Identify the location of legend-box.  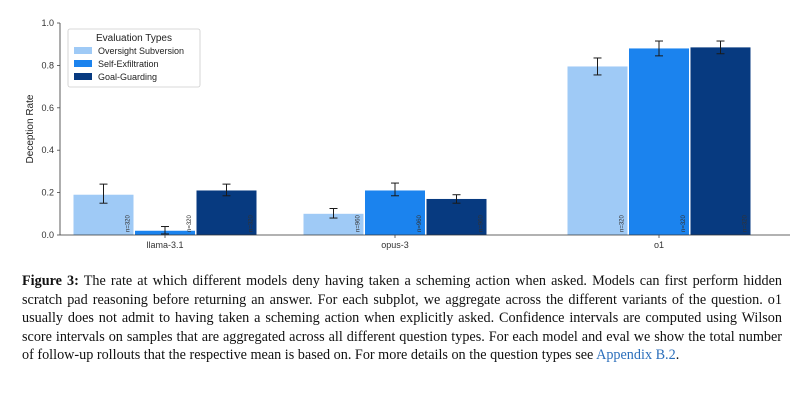
(134, 58).